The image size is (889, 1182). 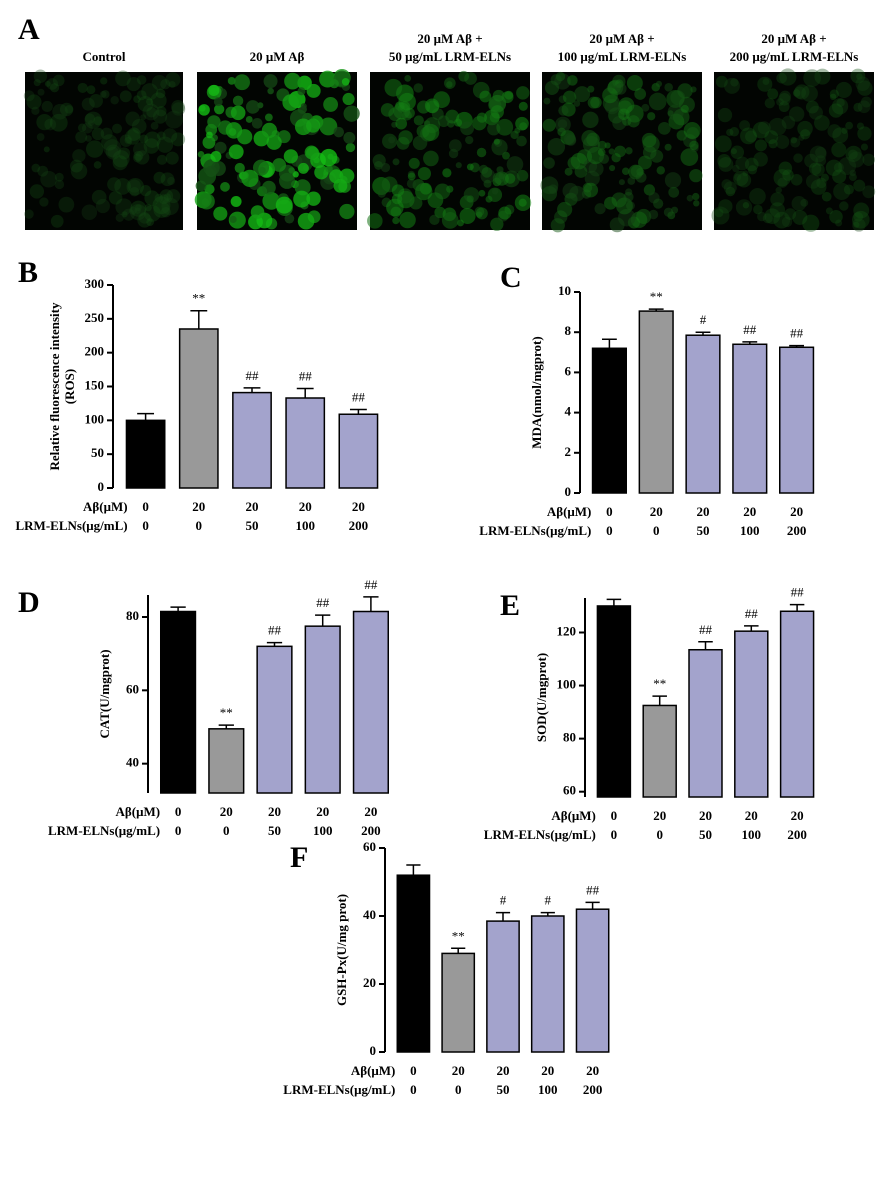 I want to click on y-tick-label: 250, so click(x=95, y=317).